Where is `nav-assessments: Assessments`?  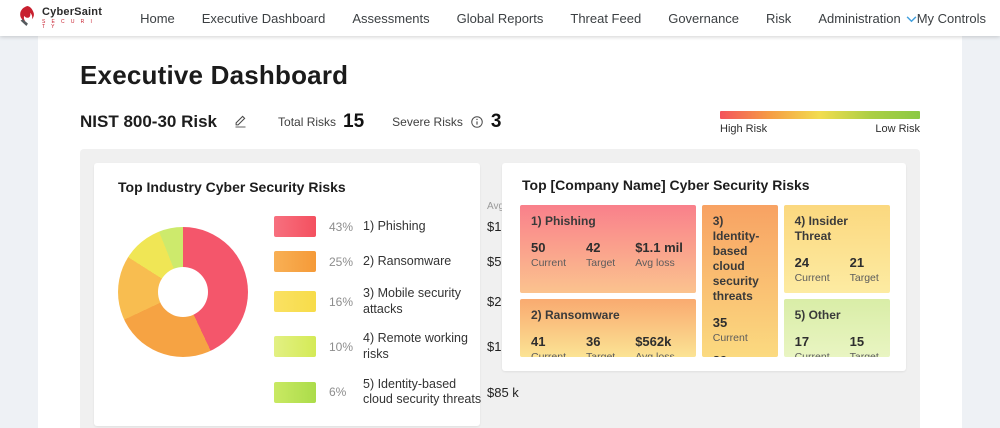
nav-assessments: Assessments is located at coordinates (391, 18).